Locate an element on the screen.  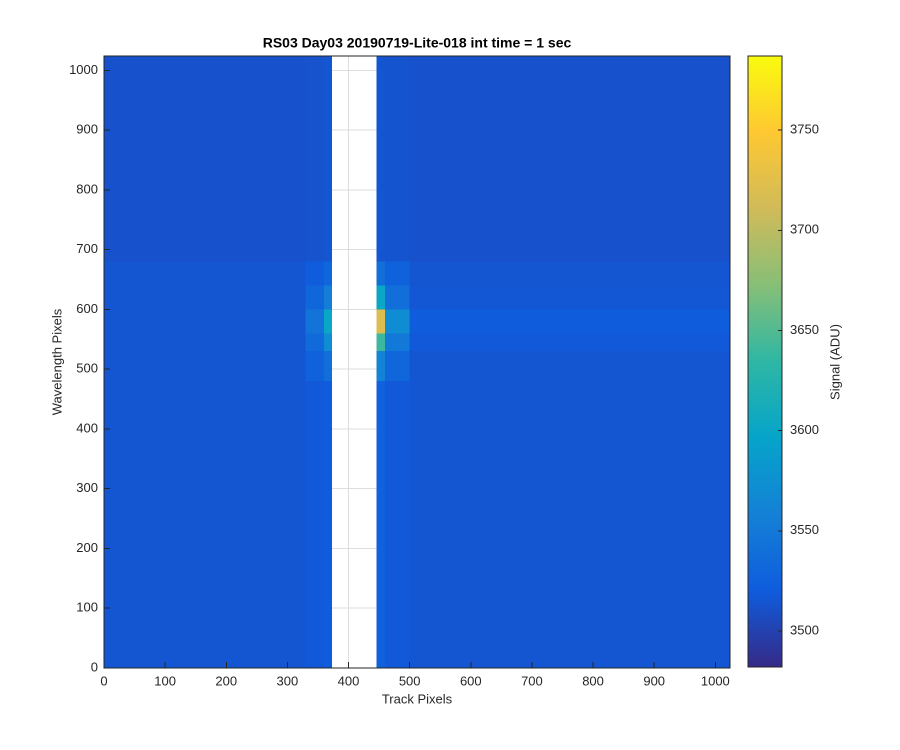
colorbar-tick-label: 3600 is located at coordinates (804, 429).